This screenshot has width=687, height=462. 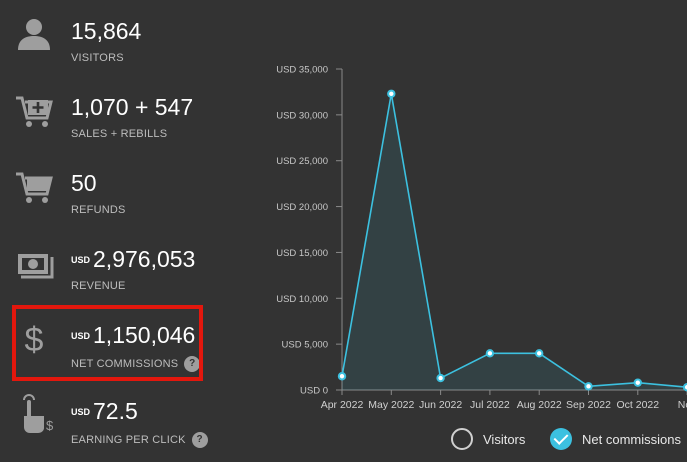 I want to click on y-tick-label: USD 20,000, so click(x=302, y=207).